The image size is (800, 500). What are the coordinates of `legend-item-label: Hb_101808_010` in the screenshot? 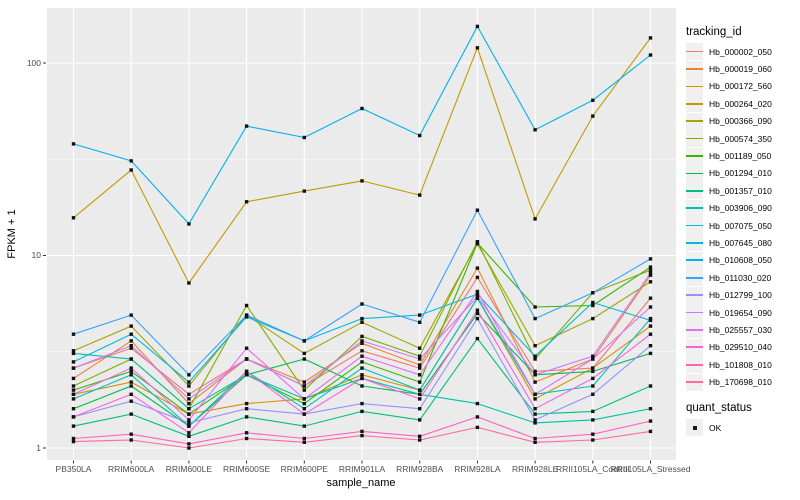 It's located at (740, 364).